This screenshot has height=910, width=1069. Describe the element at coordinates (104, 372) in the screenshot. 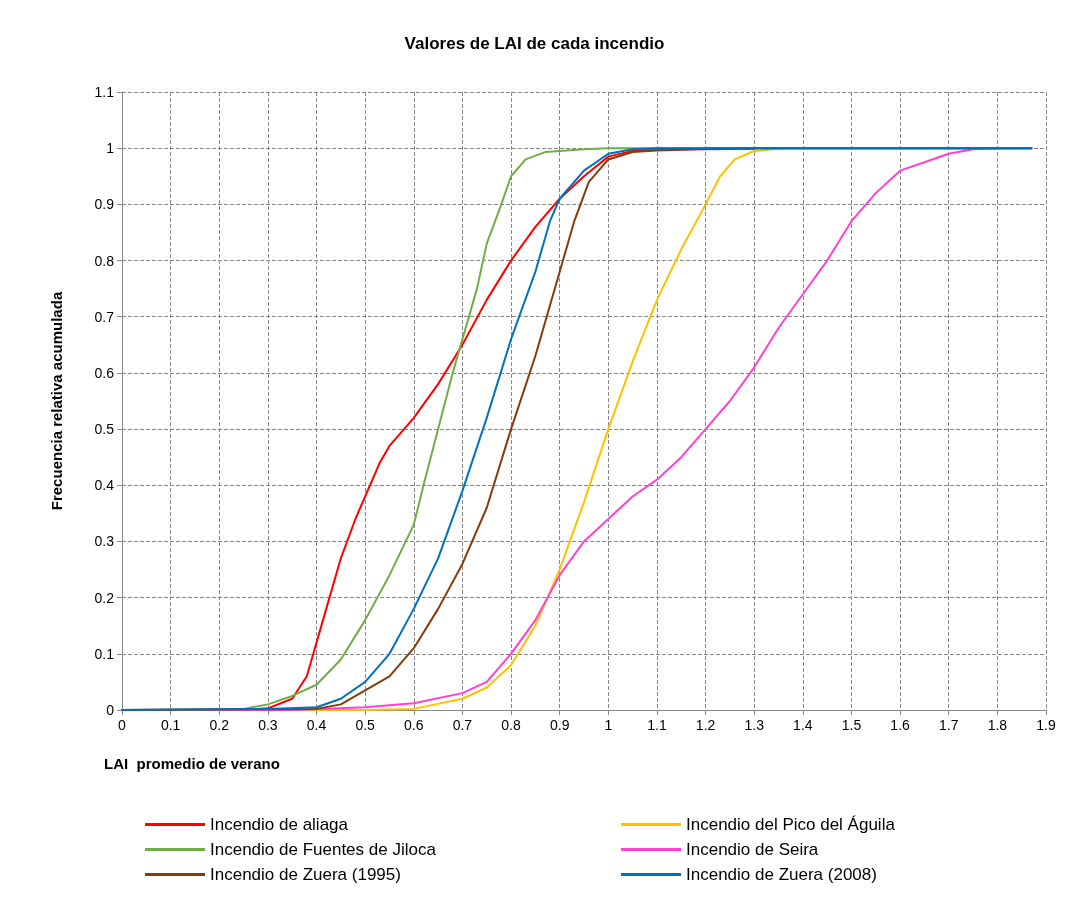

I see `y-tick-label: 0.6` at that location.